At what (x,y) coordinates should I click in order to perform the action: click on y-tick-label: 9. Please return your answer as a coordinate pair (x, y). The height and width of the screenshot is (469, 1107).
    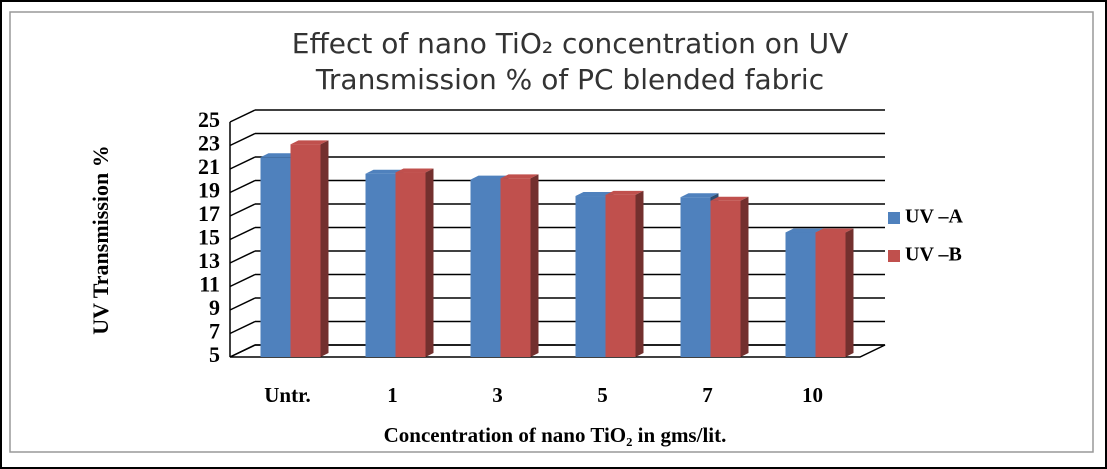
    Looking at the image, I should click on (214, 307).